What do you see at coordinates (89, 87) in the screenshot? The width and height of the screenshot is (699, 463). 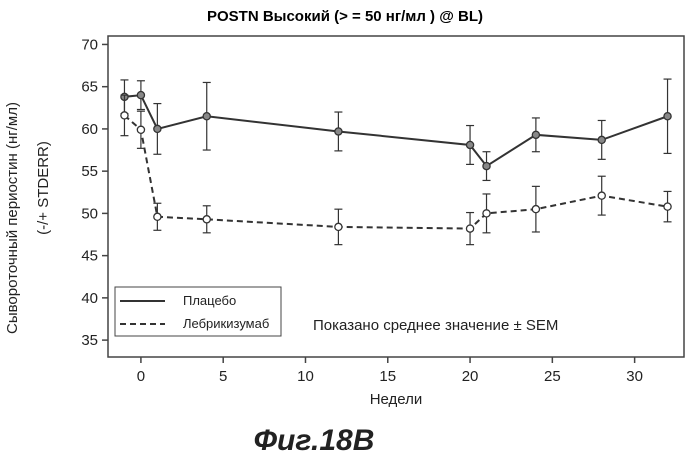 I see `y-tick-label: 65` at bounding box center [89, 87].